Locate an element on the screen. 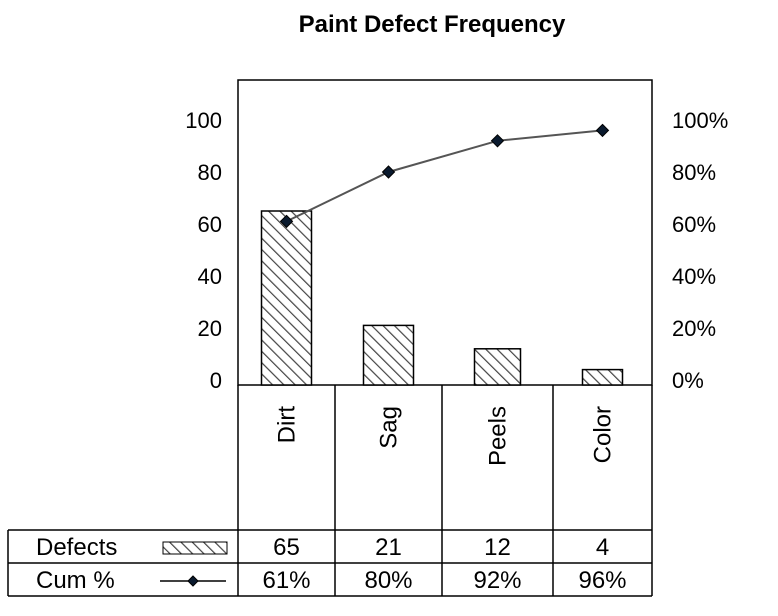 This screenshot has width=778, height=616. cumulative-line is located at coordinates (444, 176).